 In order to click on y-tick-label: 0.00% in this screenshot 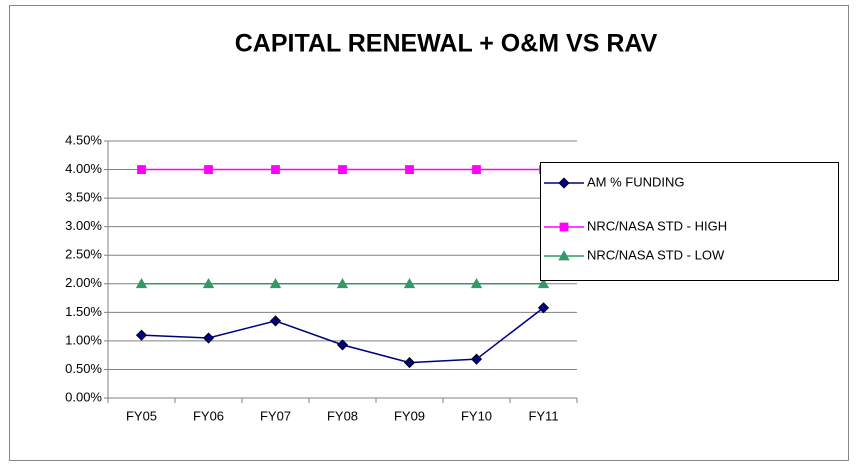, I will do `click(83, 396)`.